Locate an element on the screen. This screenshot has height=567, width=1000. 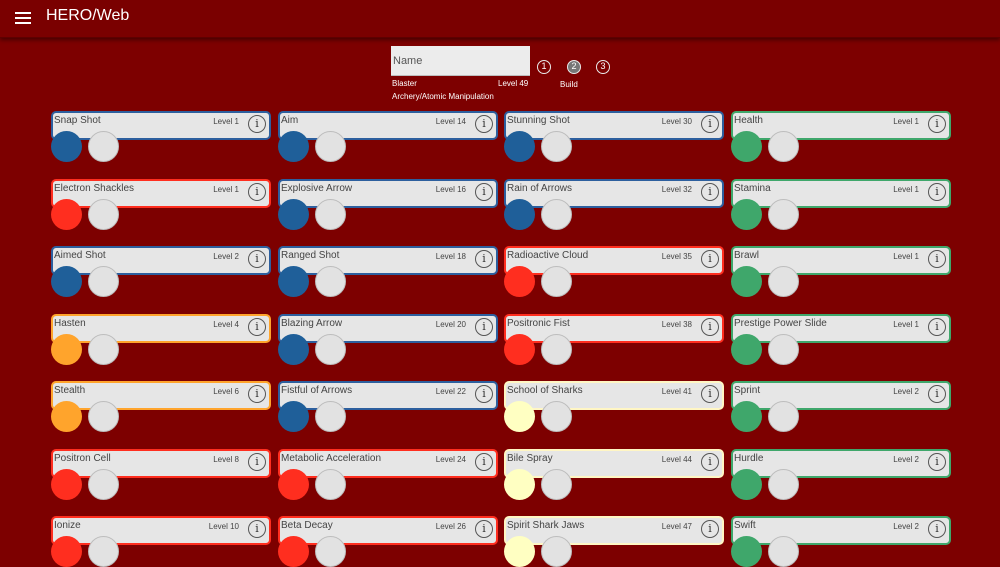
power-card: Ionize Level 10 i is located at coordinates (161, 530).